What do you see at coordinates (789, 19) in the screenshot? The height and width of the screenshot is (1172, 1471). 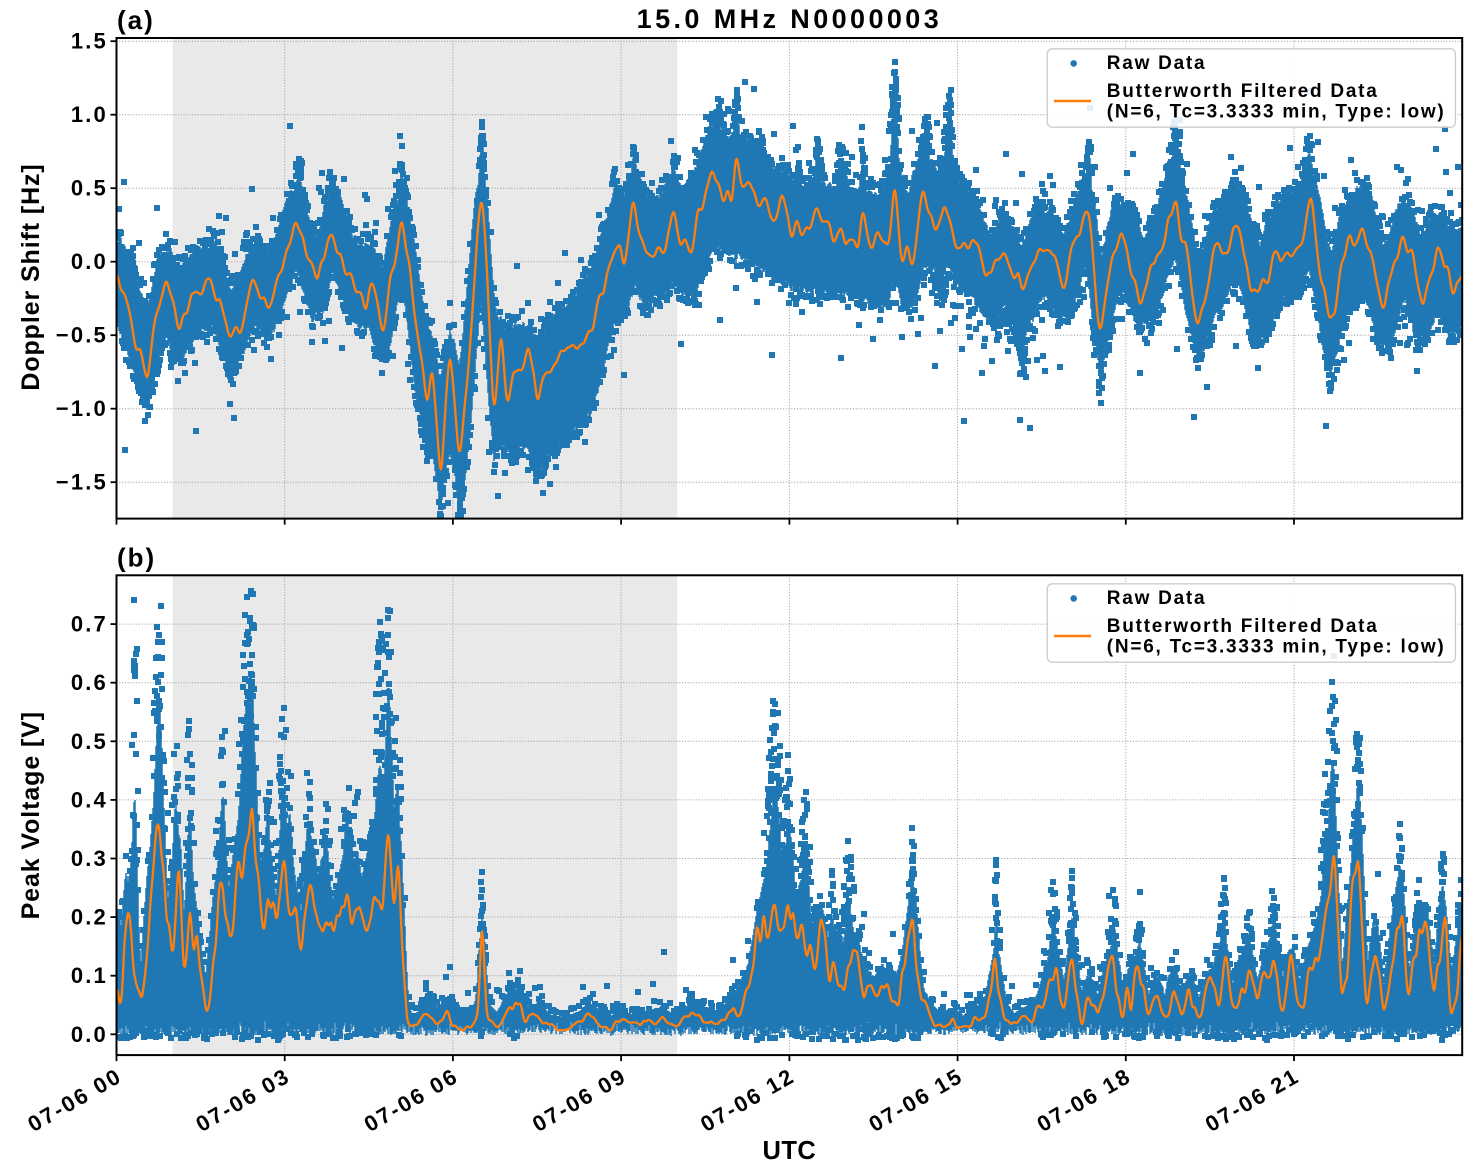 I see `svg-text: 15.0 MHz N0000003` at bounding box center [789, 19].